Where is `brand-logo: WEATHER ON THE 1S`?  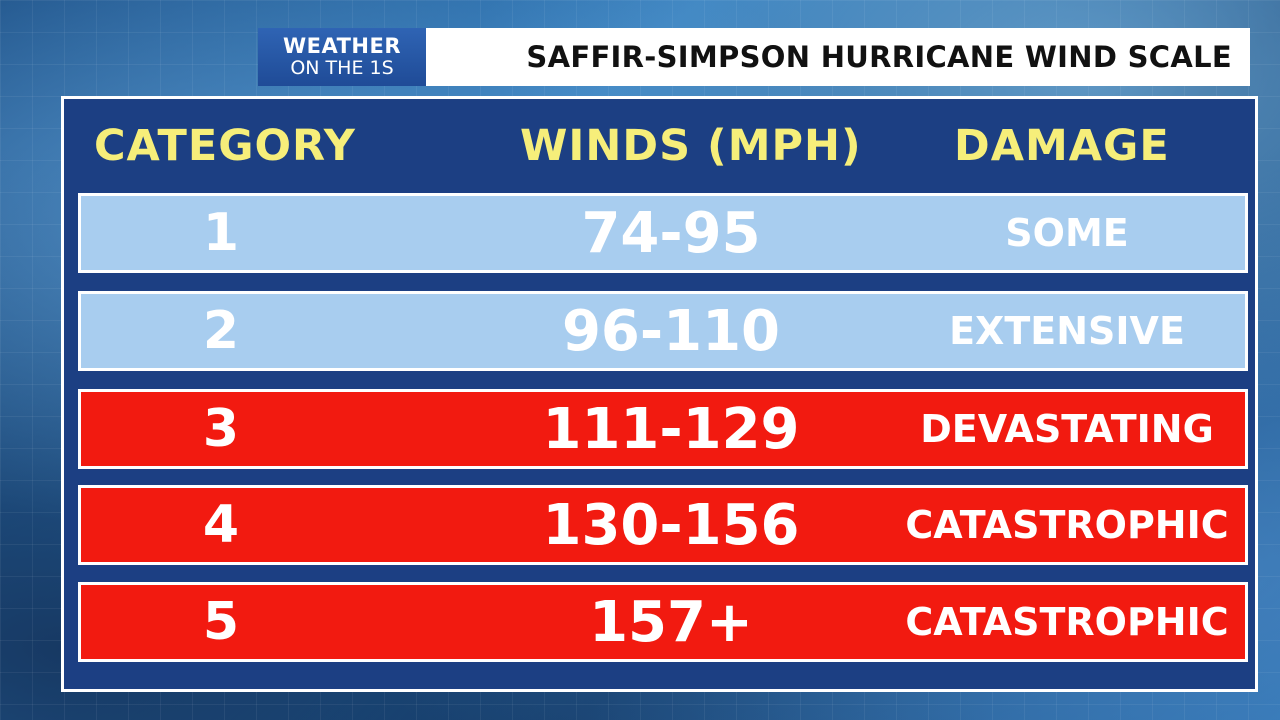
brand-logo: WEATHER ON THE 1S is located at coordinates (342, 57).